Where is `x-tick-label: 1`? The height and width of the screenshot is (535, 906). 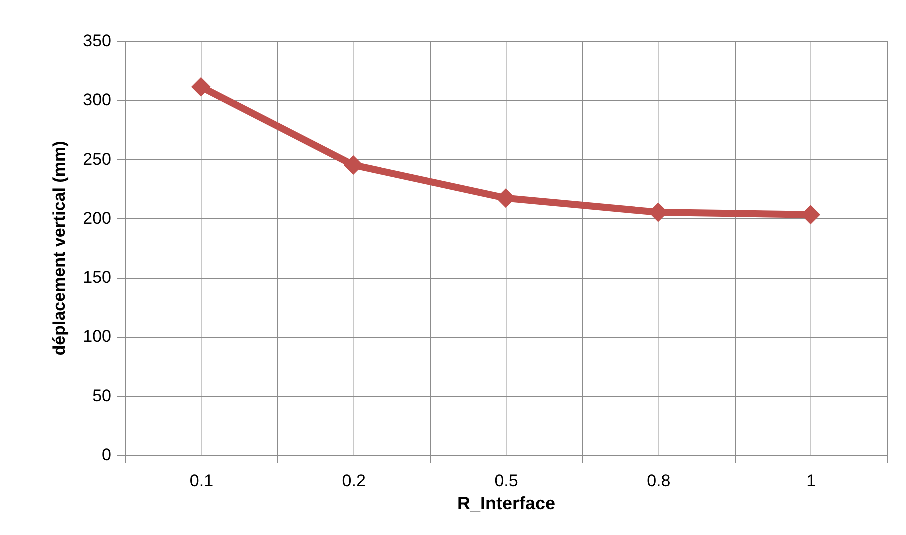
x-tick-label: 1 is located at coordinates (811, 481).